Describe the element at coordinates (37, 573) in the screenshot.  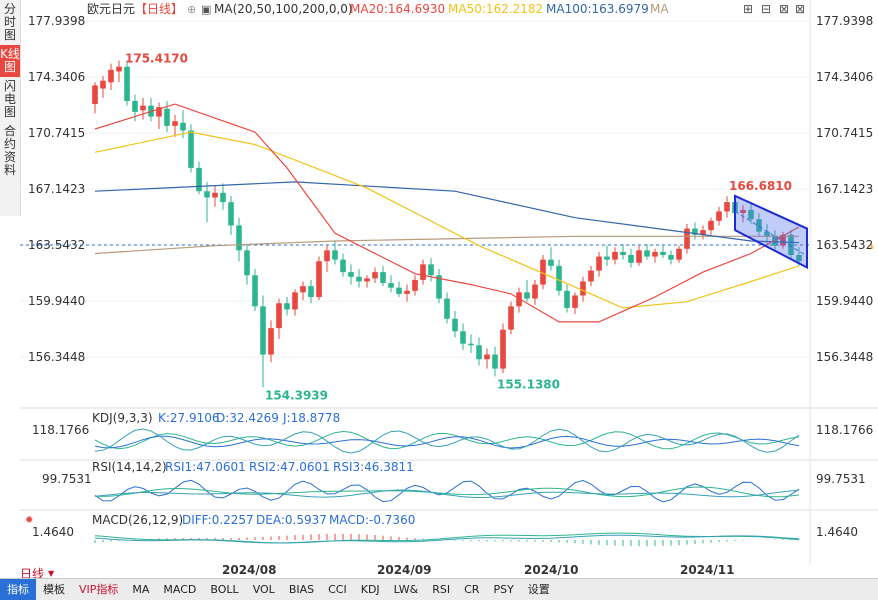
I see `period-selector: 日线 ▼` at that location.